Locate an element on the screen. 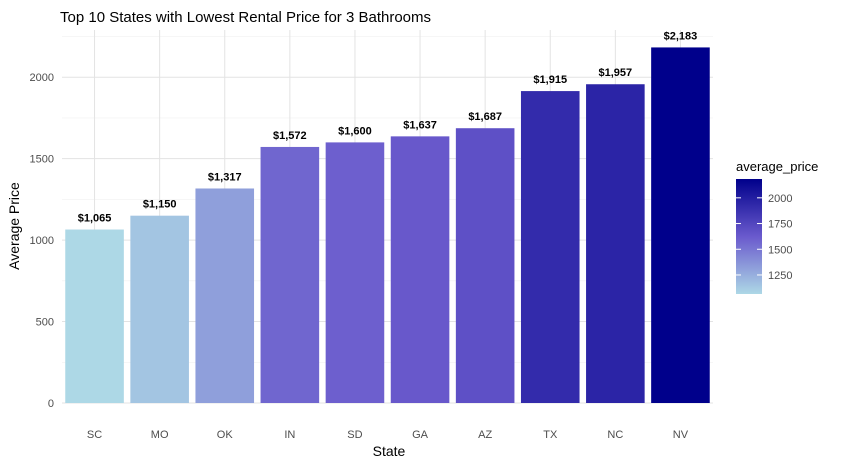 This screenshot has height=465, width=844. x-tick-label: SC is located at coordinates (94, 435).